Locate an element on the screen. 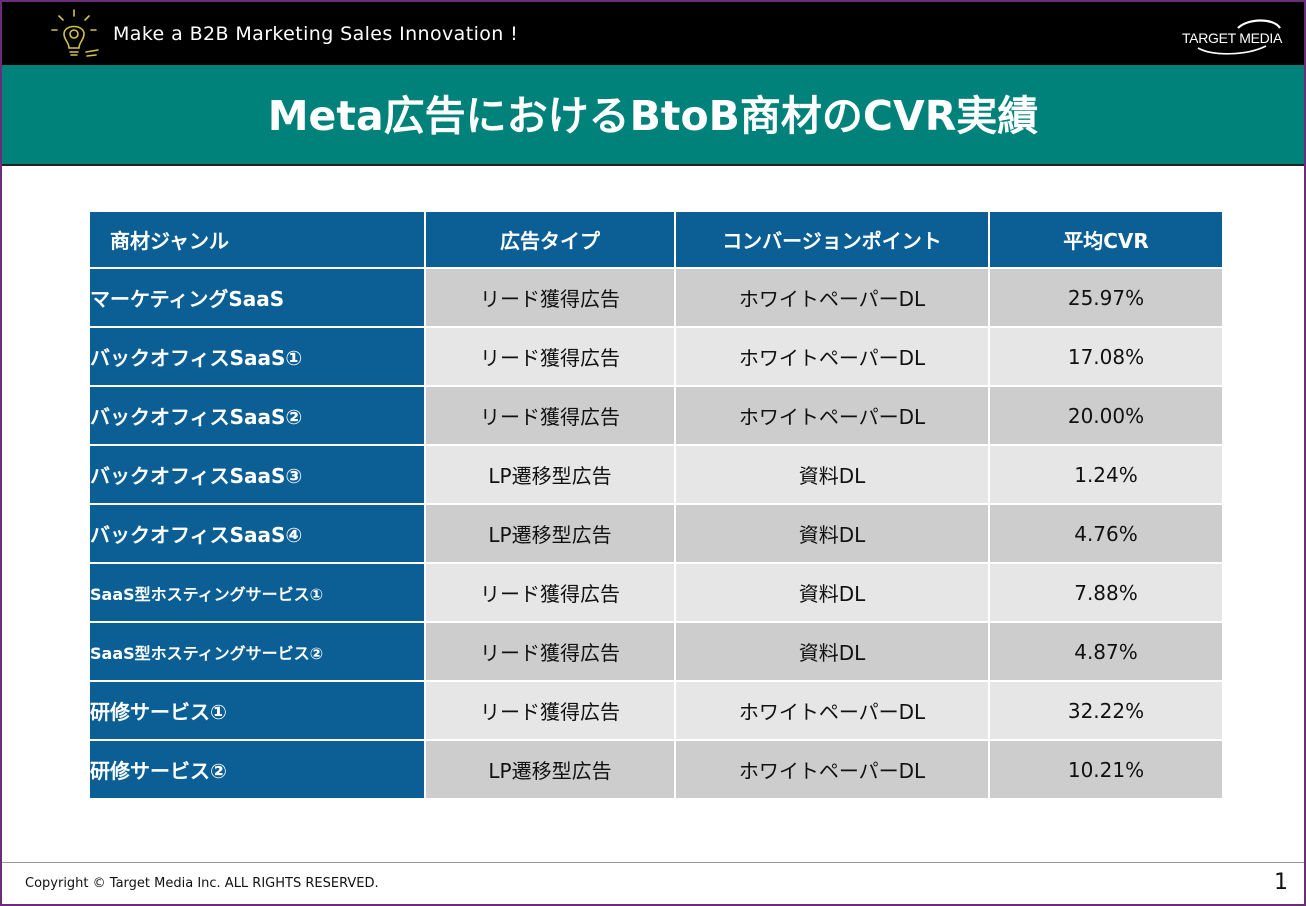 The image size is (1306, 906). genre-cell: バックオフィスSaaS① is located at coordinates (258, 357).